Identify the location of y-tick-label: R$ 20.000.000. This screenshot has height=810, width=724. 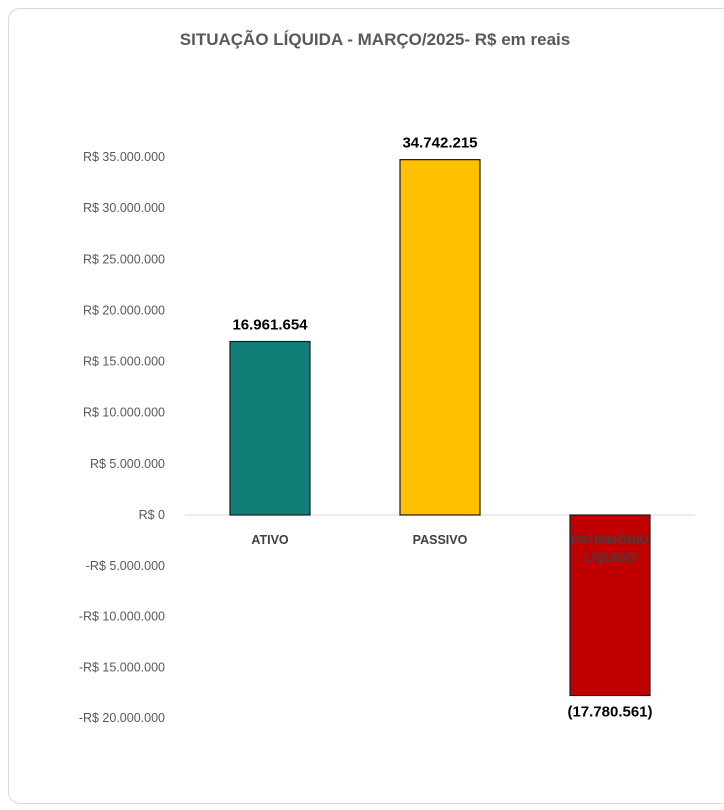
(124, 310).